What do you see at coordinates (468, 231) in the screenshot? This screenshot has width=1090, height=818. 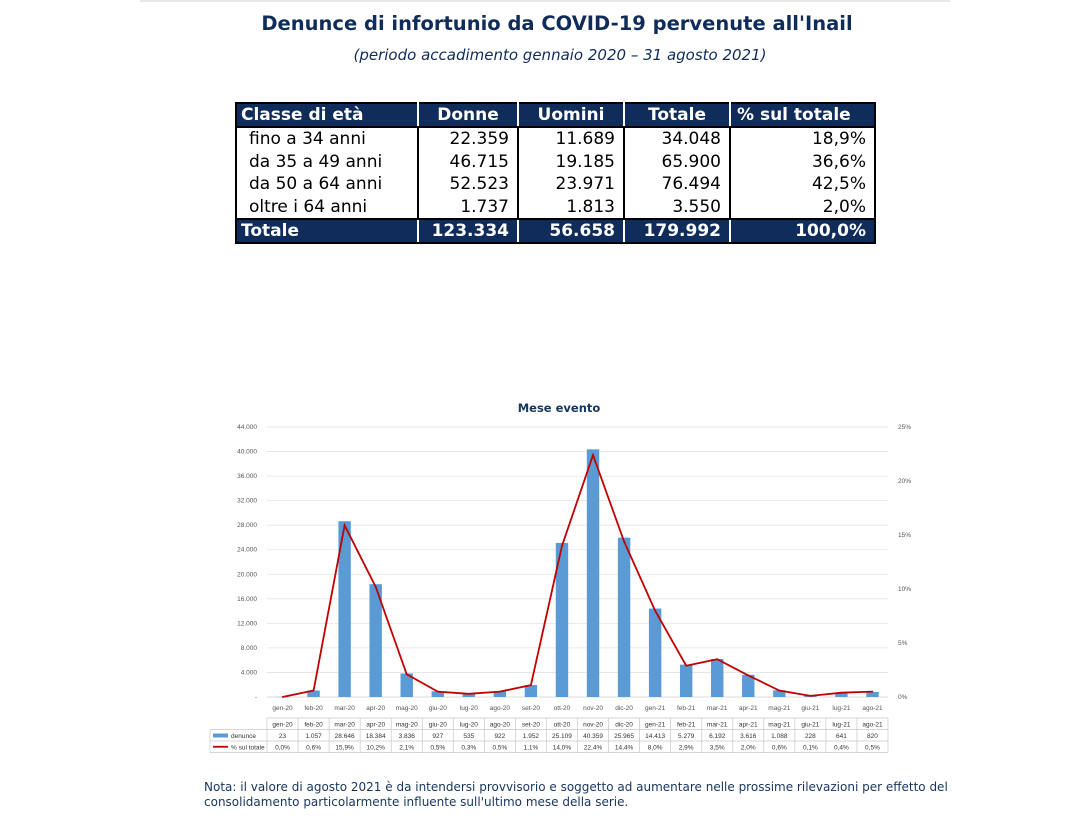 I see `total-women: 123.334` at bounding box center [468, 231].